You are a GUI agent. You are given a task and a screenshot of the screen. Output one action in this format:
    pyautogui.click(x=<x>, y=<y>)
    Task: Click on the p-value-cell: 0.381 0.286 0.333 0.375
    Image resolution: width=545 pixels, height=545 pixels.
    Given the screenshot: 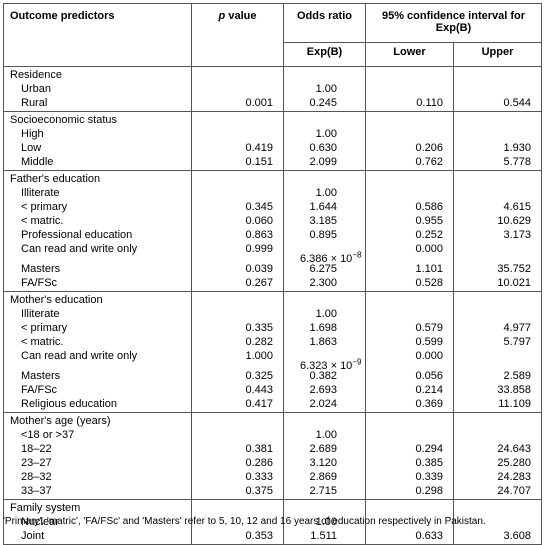 What is the action you would take?
    pyautogui.click(x=237, y=456)
    